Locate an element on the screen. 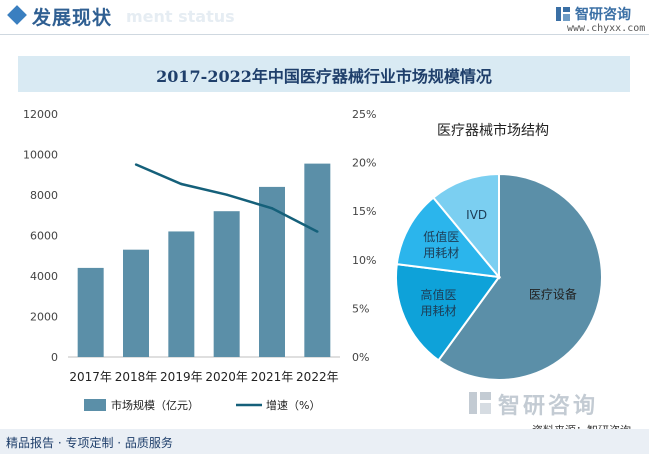 This screenshot has width=649, height=454. y-left-tick-label: 4000 is located at coordinates (44, 276).